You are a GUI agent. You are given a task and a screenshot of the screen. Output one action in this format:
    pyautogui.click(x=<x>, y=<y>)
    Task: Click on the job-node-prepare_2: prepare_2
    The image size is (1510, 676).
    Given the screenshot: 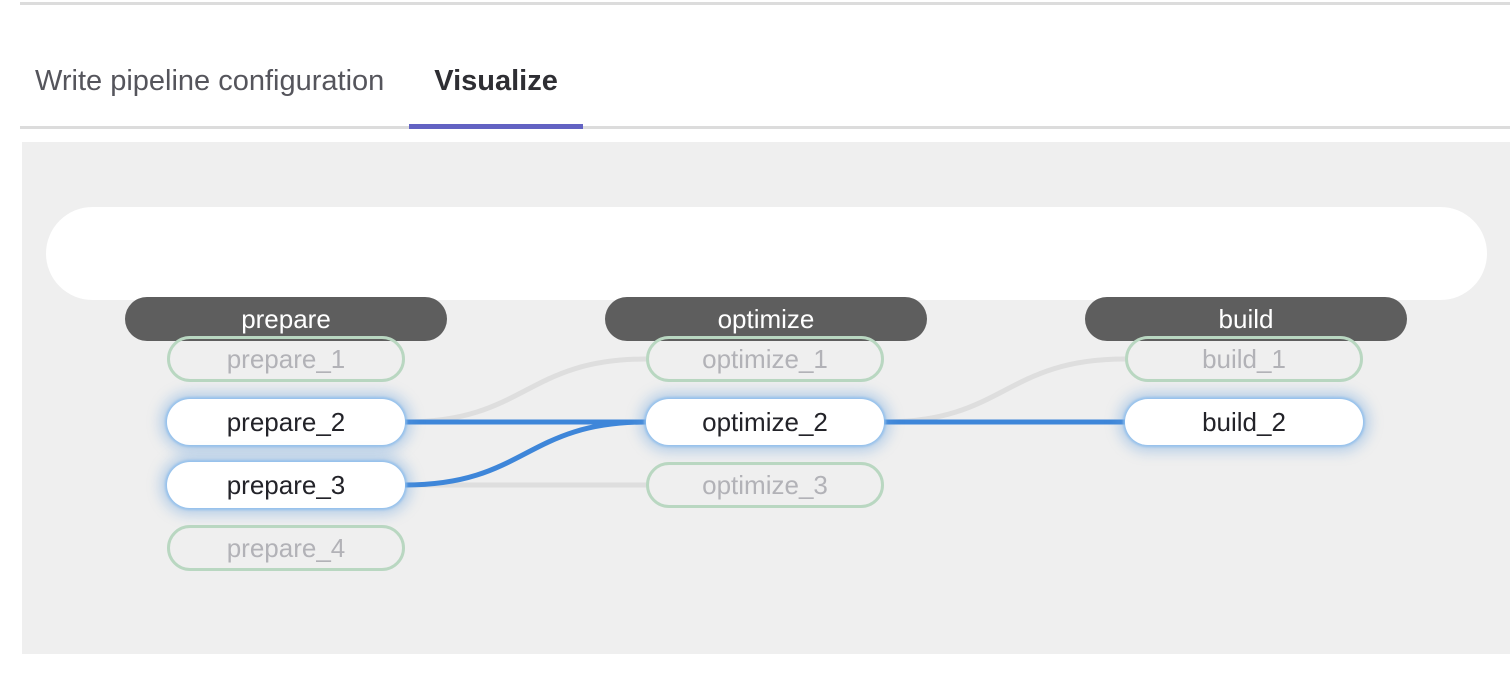 What is the action you would take?
    pyautogui.click(x=286, y=422)
    